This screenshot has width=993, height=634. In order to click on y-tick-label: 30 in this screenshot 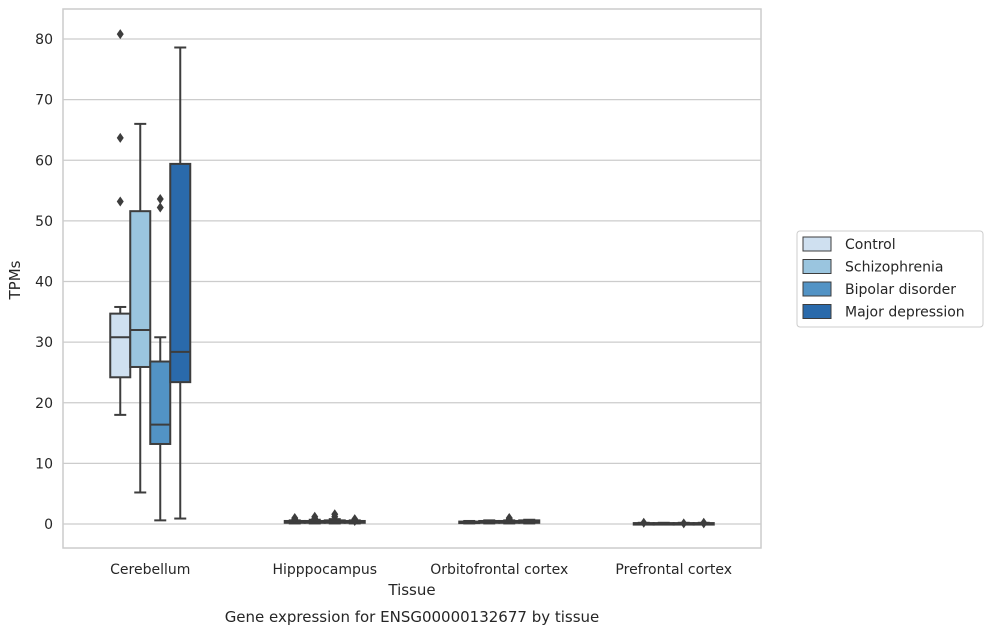, I will do `click(44, 343)`.